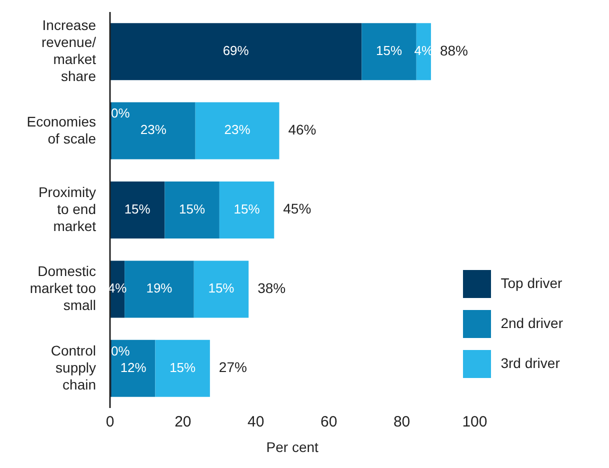 The image size is (609, 468). I want to click on x-axis-title: Per cent, so click(292, 447).